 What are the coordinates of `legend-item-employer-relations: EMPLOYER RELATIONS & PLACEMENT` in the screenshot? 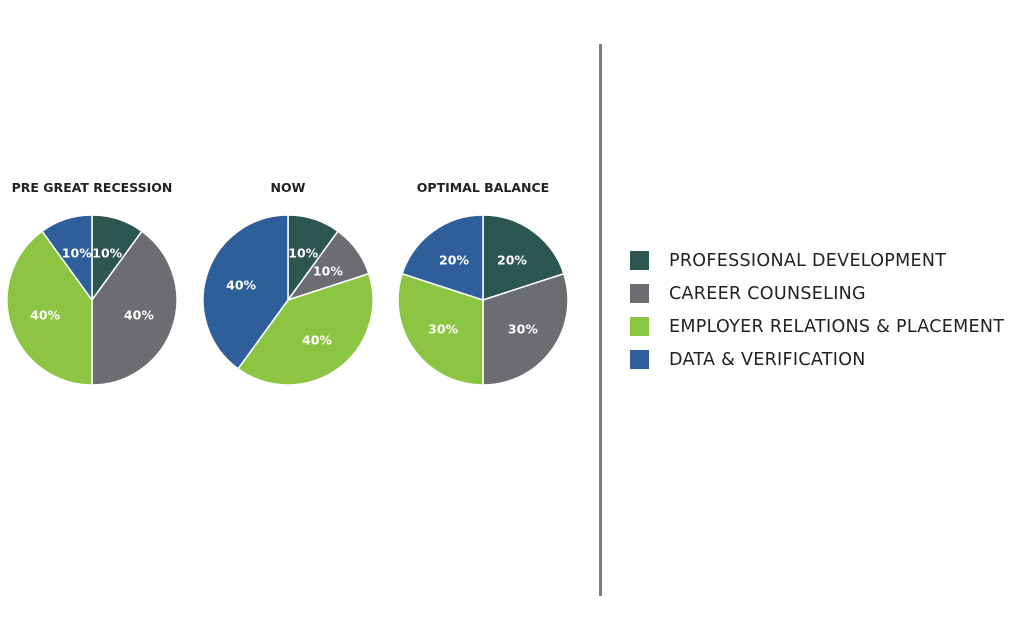 It's located at (817, 326).